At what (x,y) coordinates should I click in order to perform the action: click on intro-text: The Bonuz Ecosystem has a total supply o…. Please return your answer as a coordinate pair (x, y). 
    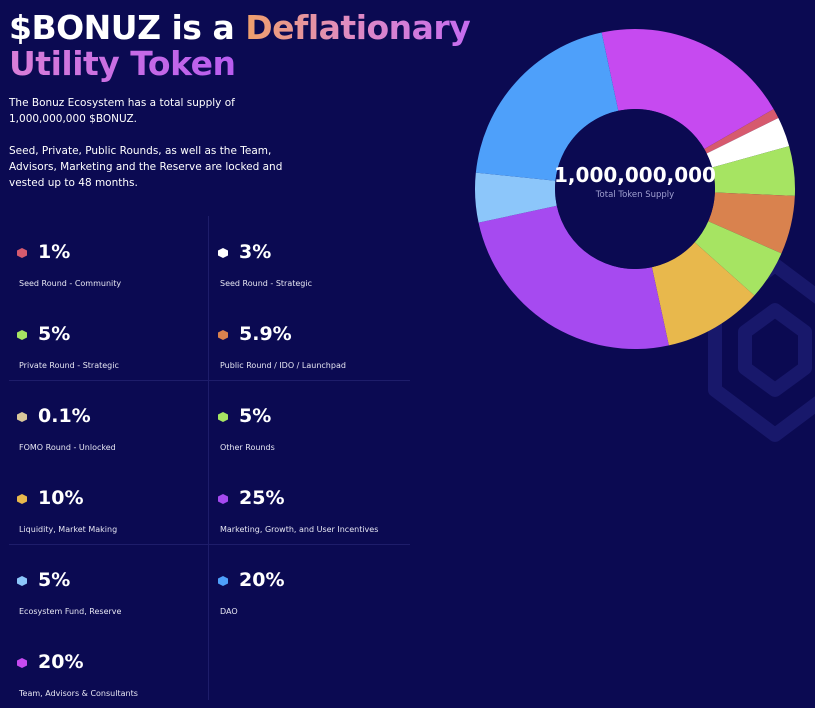
    Looking at the image, I should click on (149, 151).